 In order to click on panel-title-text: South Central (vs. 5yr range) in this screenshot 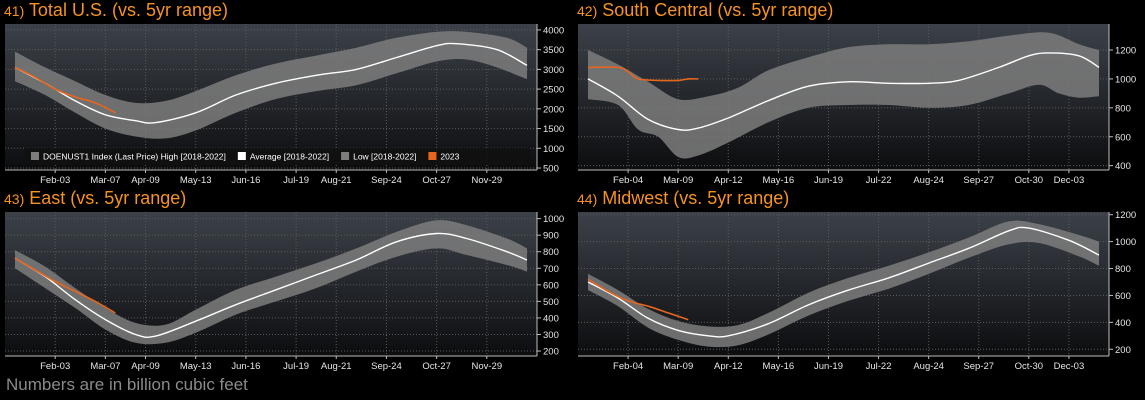, I will do `click(718, 10)`.